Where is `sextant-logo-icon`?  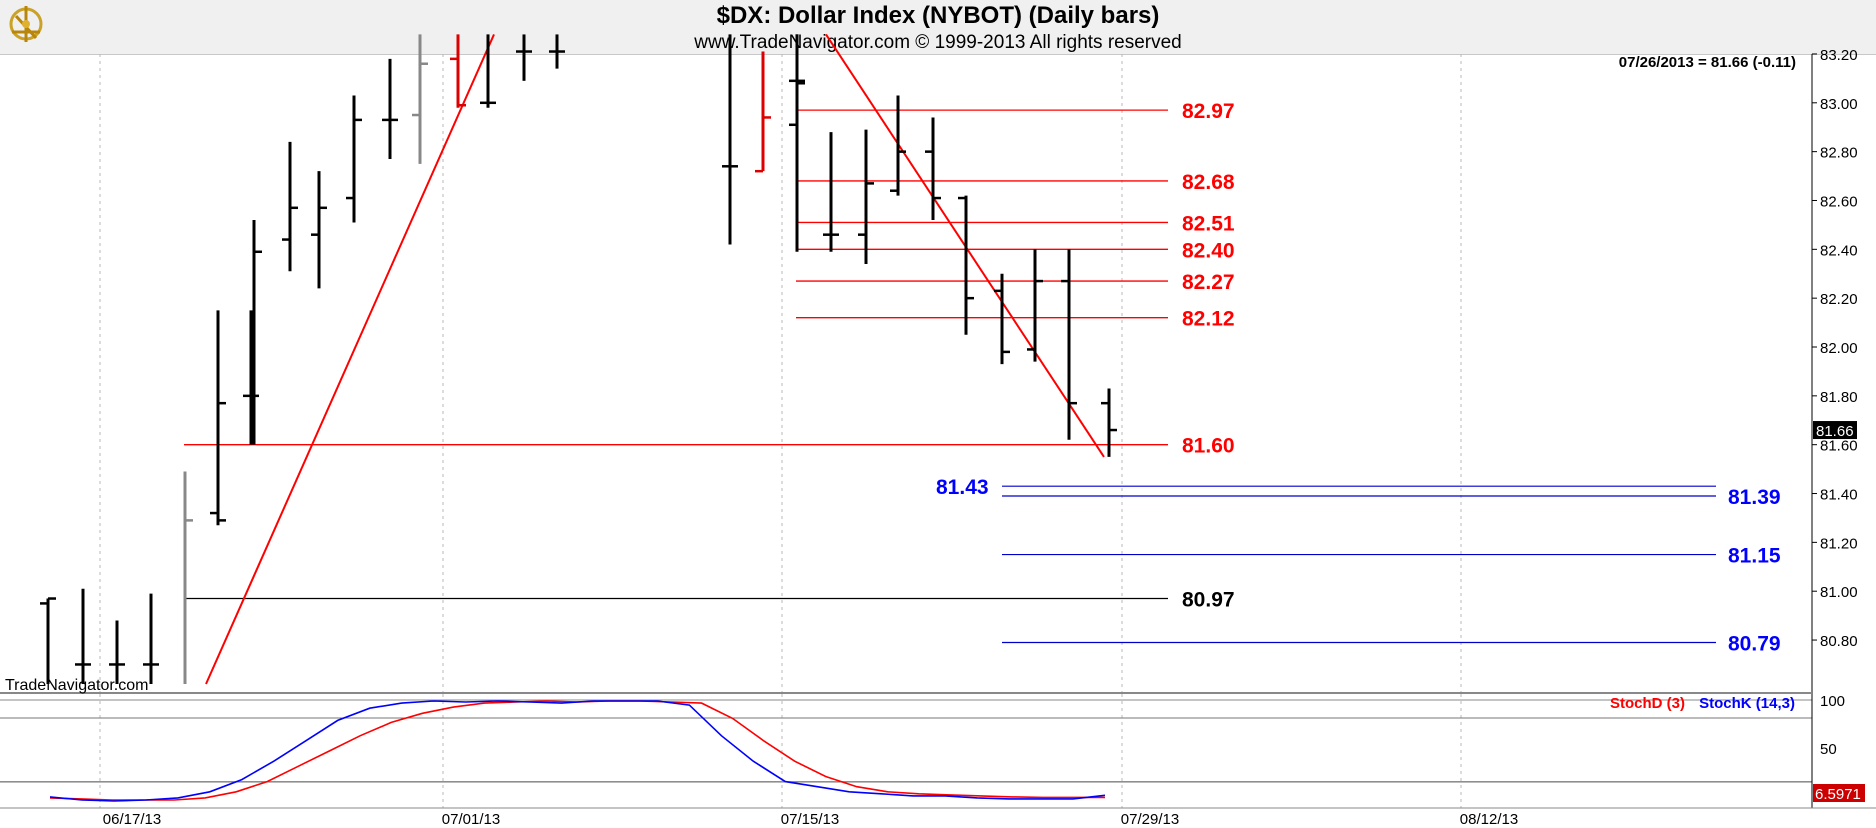
sextant-logo-icon is located at coordinates (26, 24).